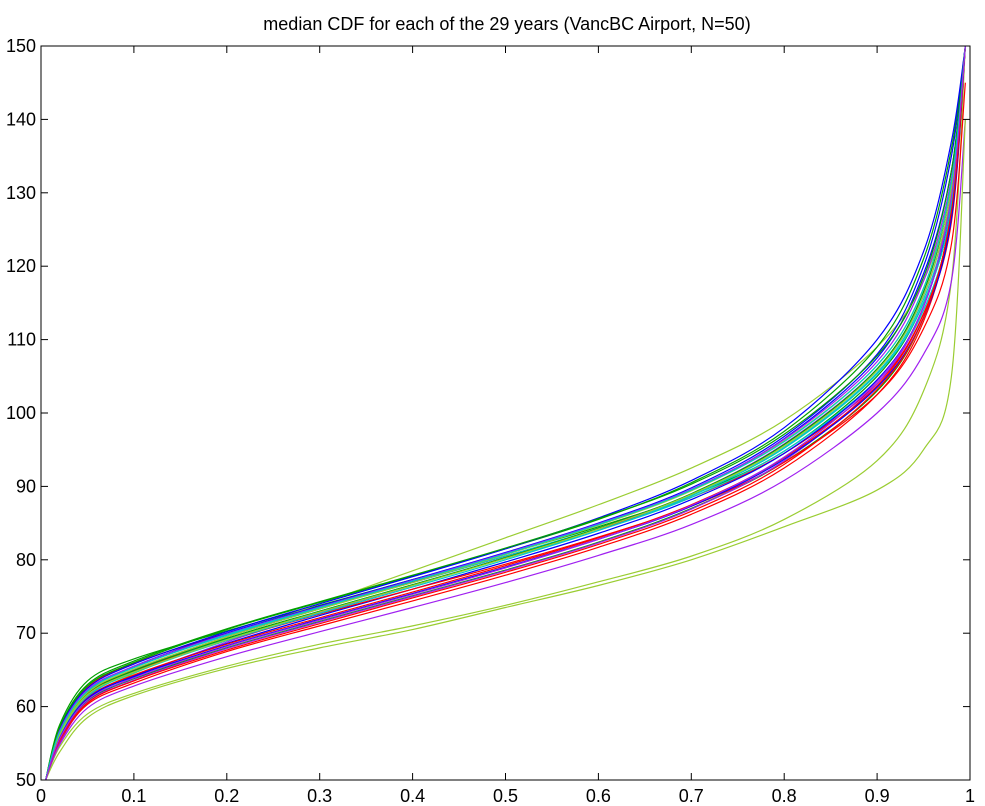 The image size is (985, 806). I want to click on x-tick-label: 0.3, so click(319, 796).